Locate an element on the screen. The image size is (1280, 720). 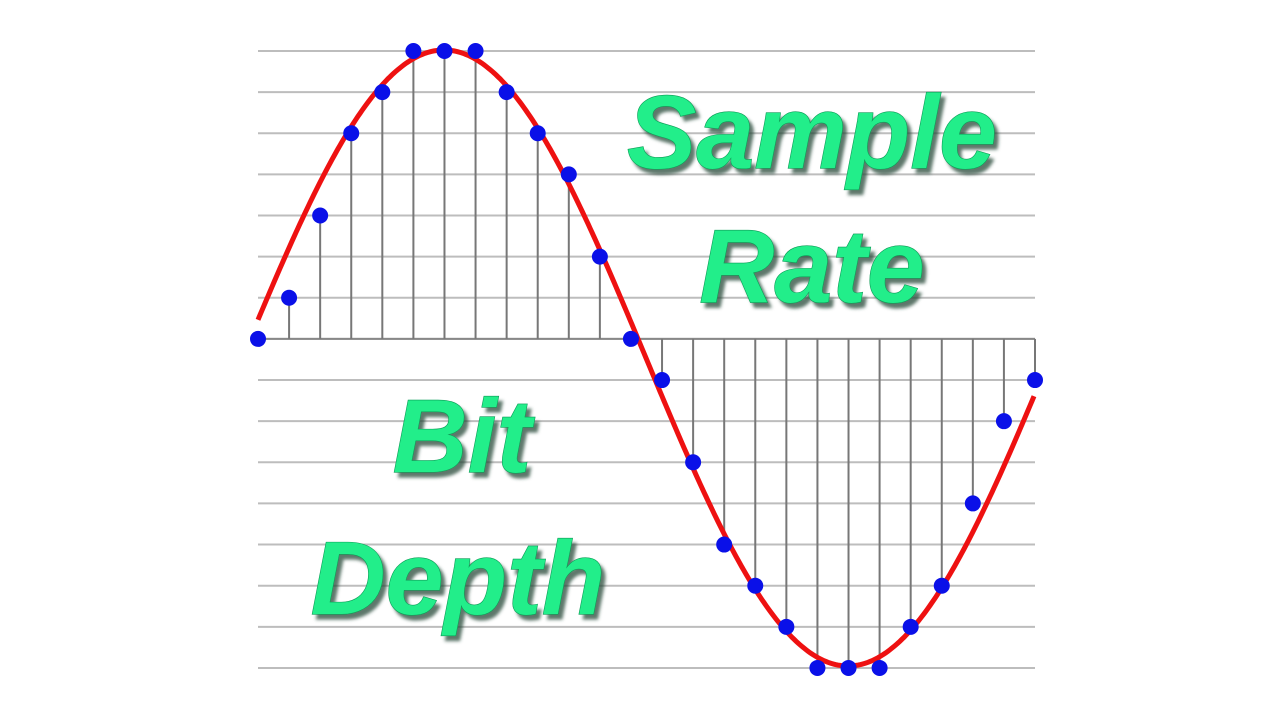
label-sample: Sample is located at coordinates (812, 133).